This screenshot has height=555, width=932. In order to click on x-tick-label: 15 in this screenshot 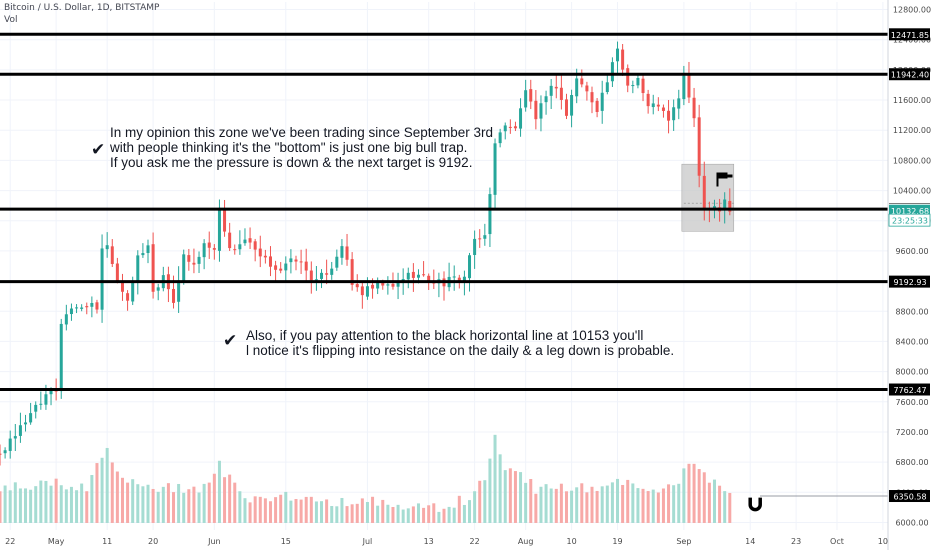, I will do `click(286, 541)`.